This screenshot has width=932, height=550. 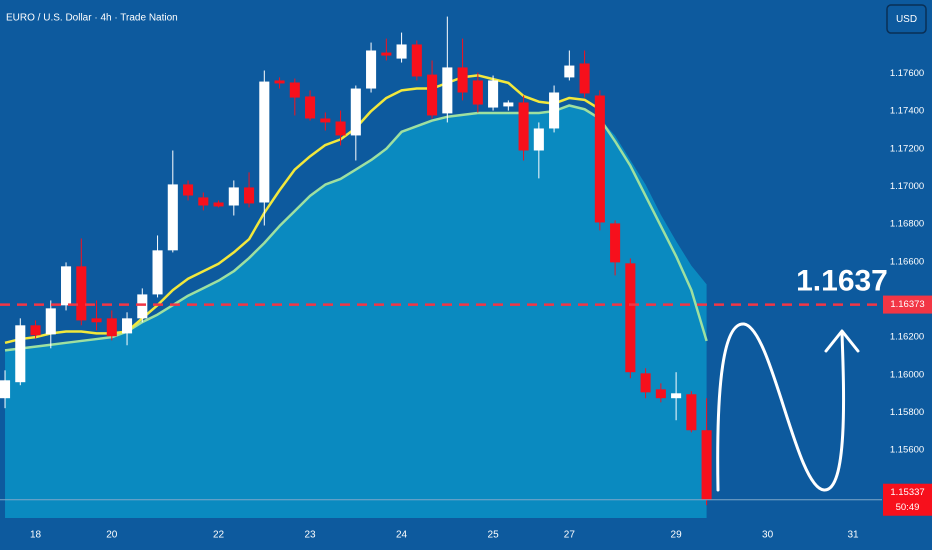 I want to click on y-tick-label: 1.16600, so click(x=907, y=261).